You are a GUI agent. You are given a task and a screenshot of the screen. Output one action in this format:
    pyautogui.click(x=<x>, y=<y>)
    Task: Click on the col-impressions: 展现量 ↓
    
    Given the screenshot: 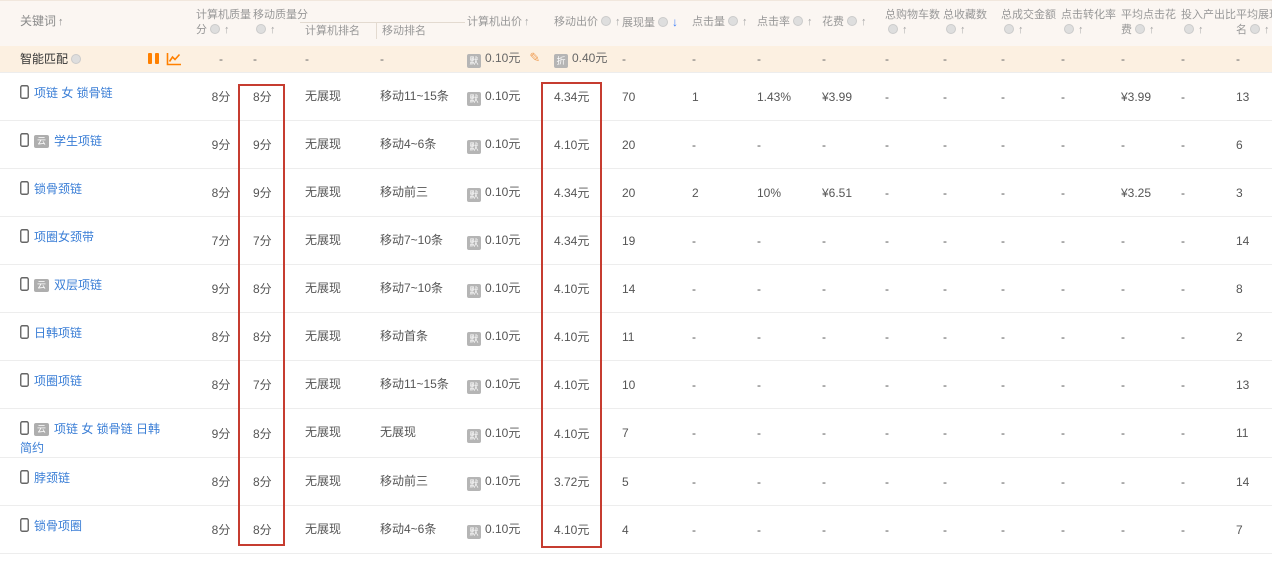 What is the action you would take?
    pyautogui.click(x=650, y=22)
    